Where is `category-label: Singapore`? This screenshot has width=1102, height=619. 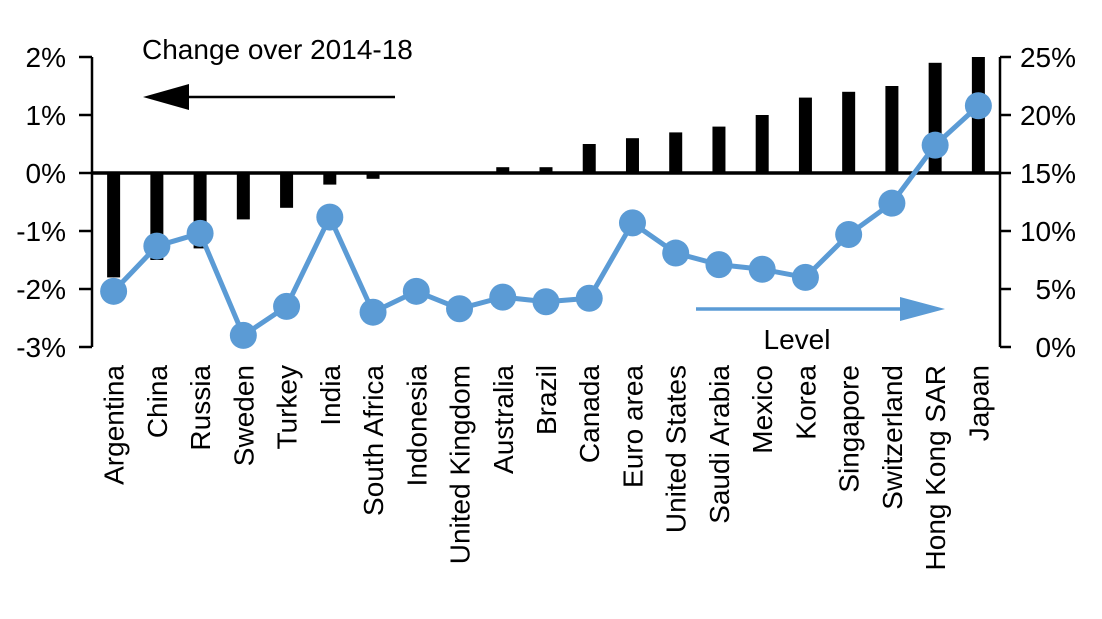
category-label: Singapore is located at coordinates (849, 429).